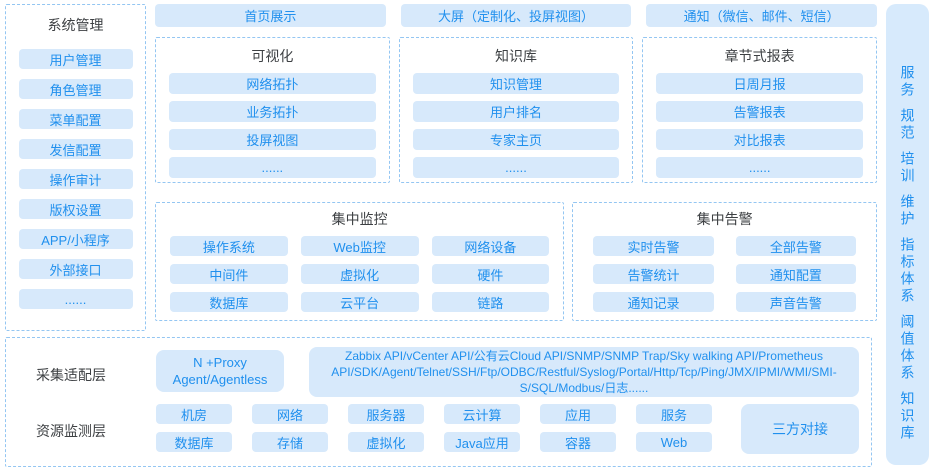 This screenshot has width=931, height=471. Describe the element at coordinates (482, 442) in the screenshot. I see `resource-java-app-button: Java应用` at that location.